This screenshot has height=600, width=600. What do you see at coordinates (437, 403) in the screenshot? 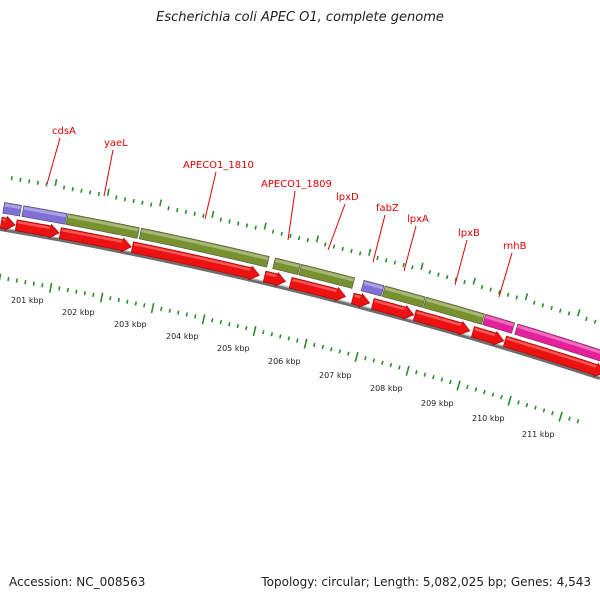
I see `kbp-label: 209 kbp` at bounding box center [437, 403].